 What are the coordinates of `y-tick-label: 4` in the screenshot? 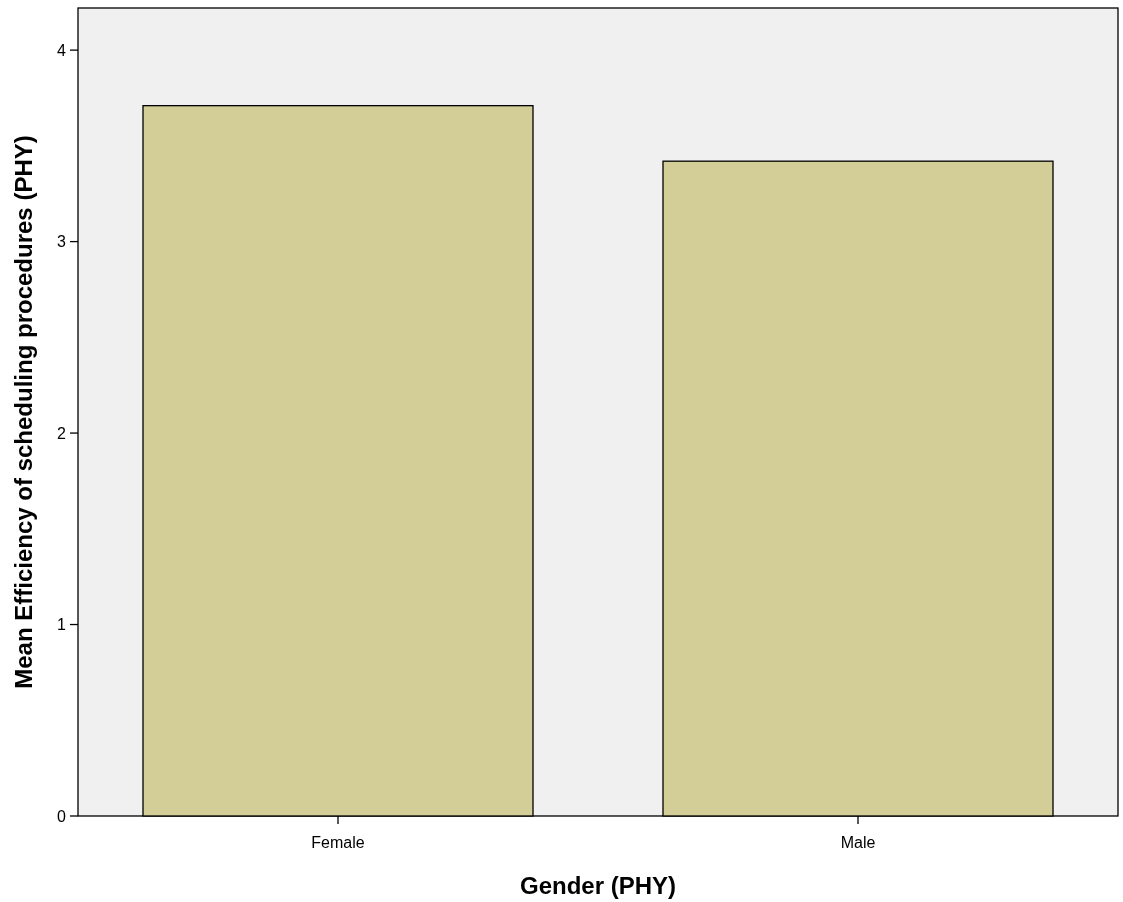 It's located at (62, 50).